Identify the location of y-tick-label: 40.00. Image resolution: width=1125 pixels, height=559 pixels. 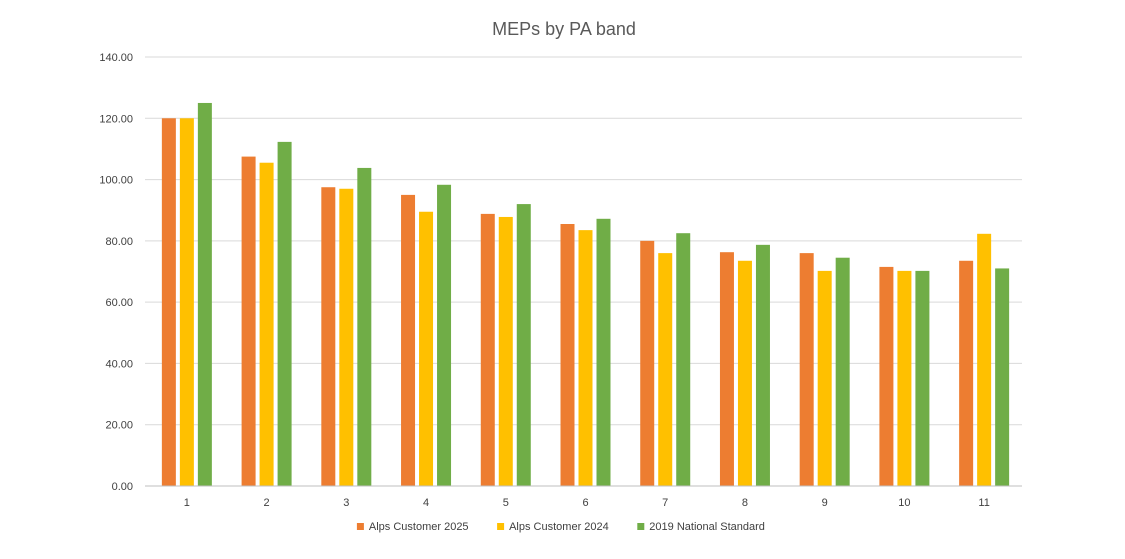
(119, 364).